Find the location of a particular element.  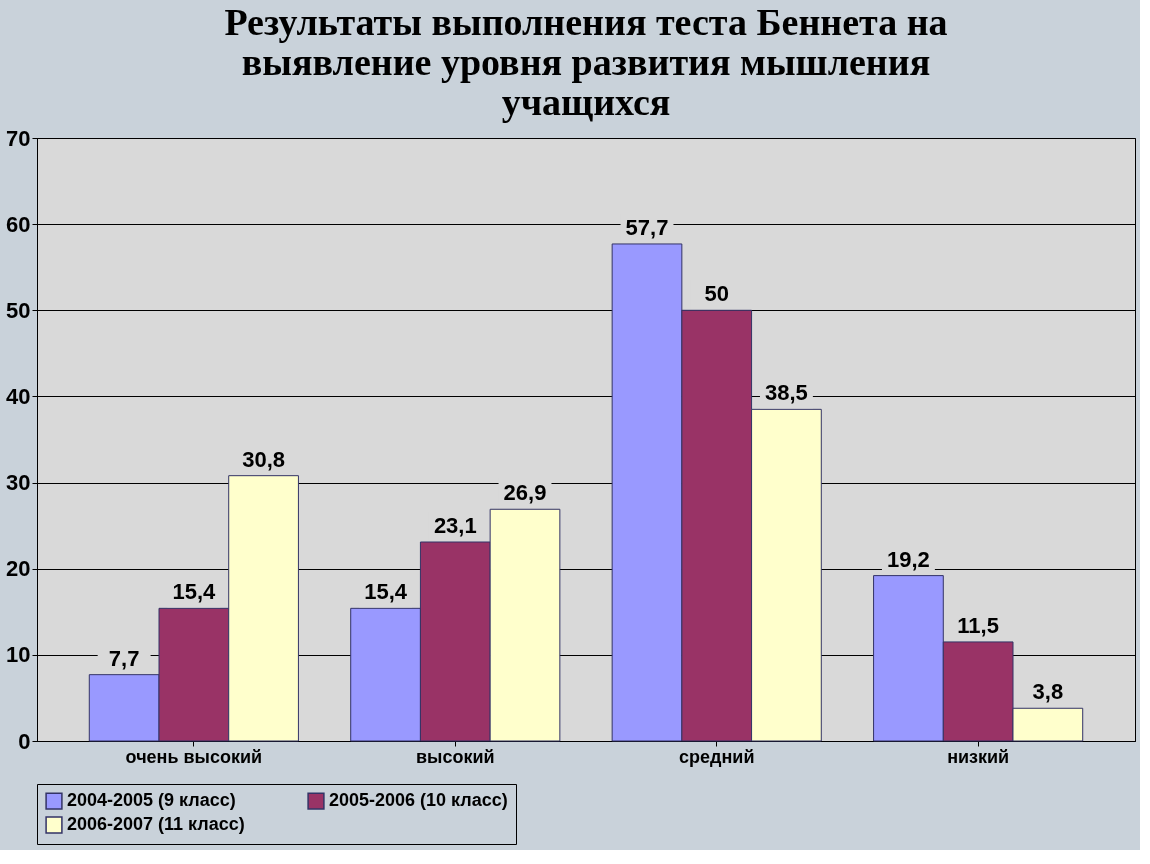

data-label: 50 is located at coordinates (716, 294).